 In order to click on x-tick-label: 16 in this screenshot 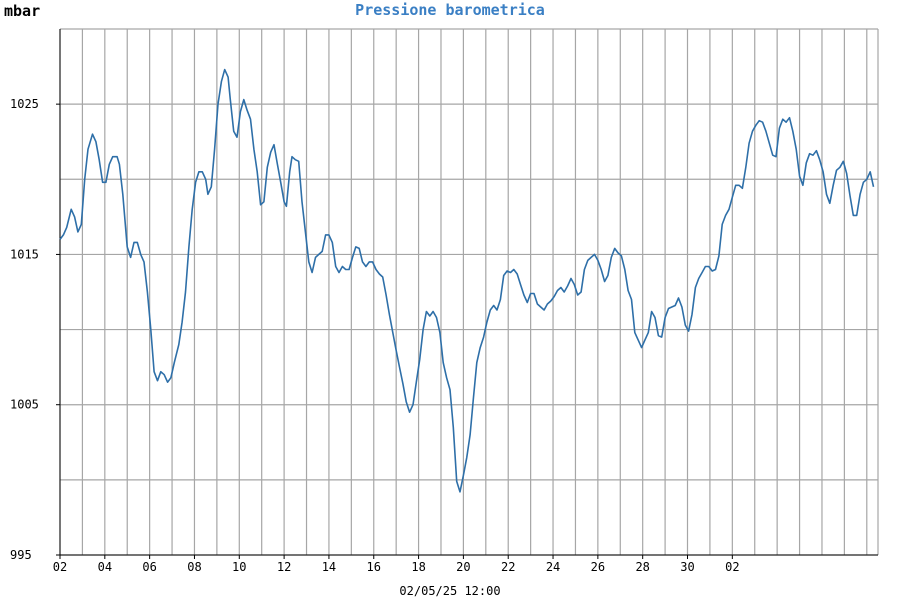, I will do `click(374, 567)`.